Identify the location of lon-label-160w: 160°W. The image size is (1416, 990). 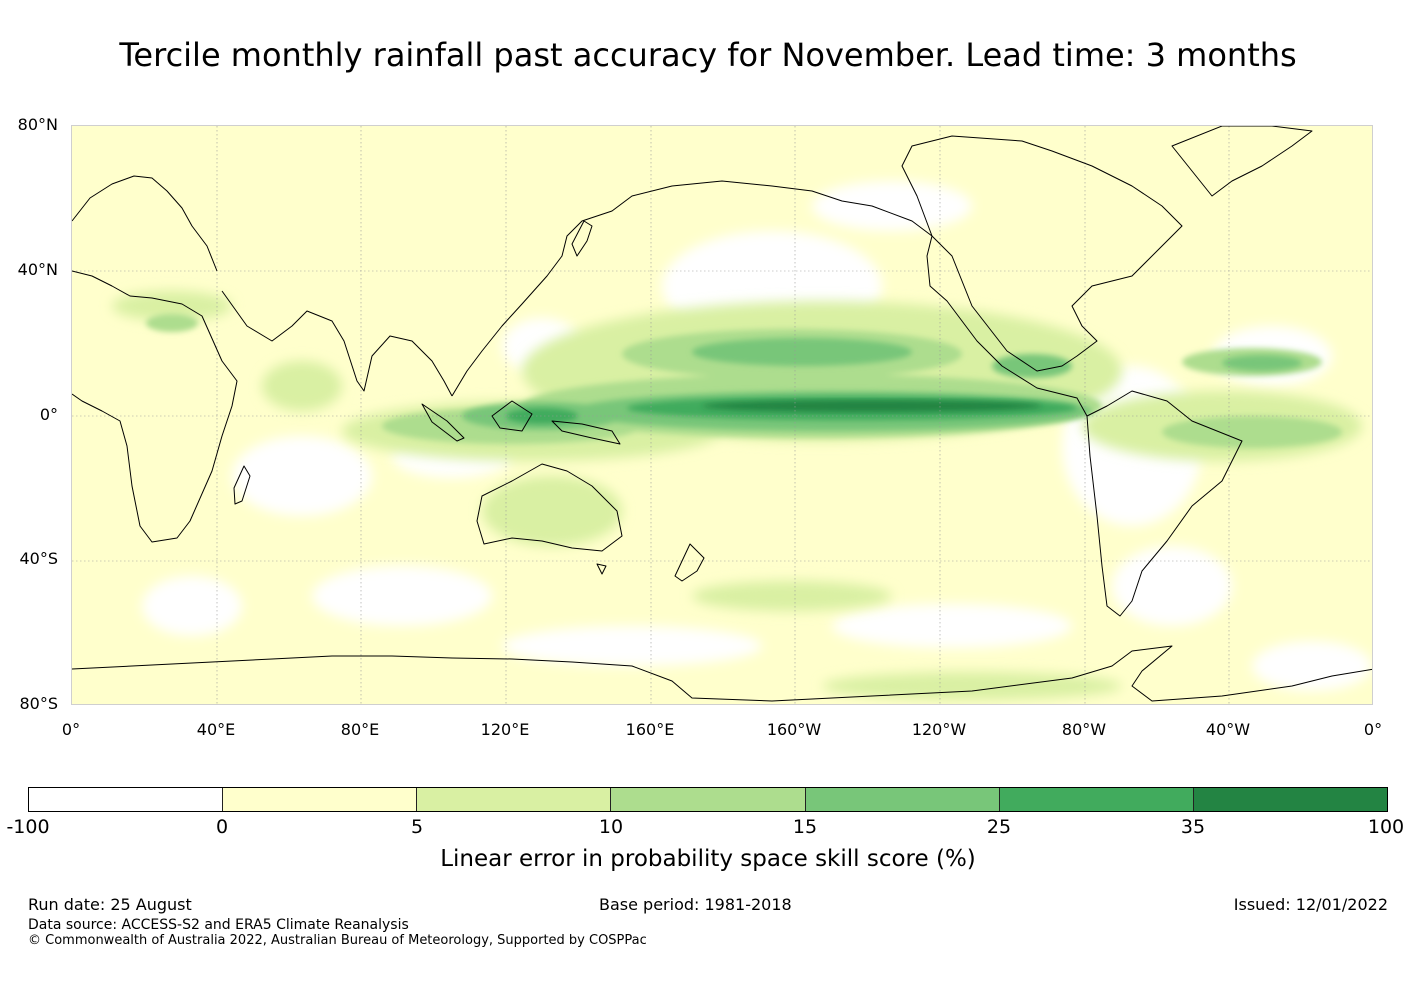
(794, 729).